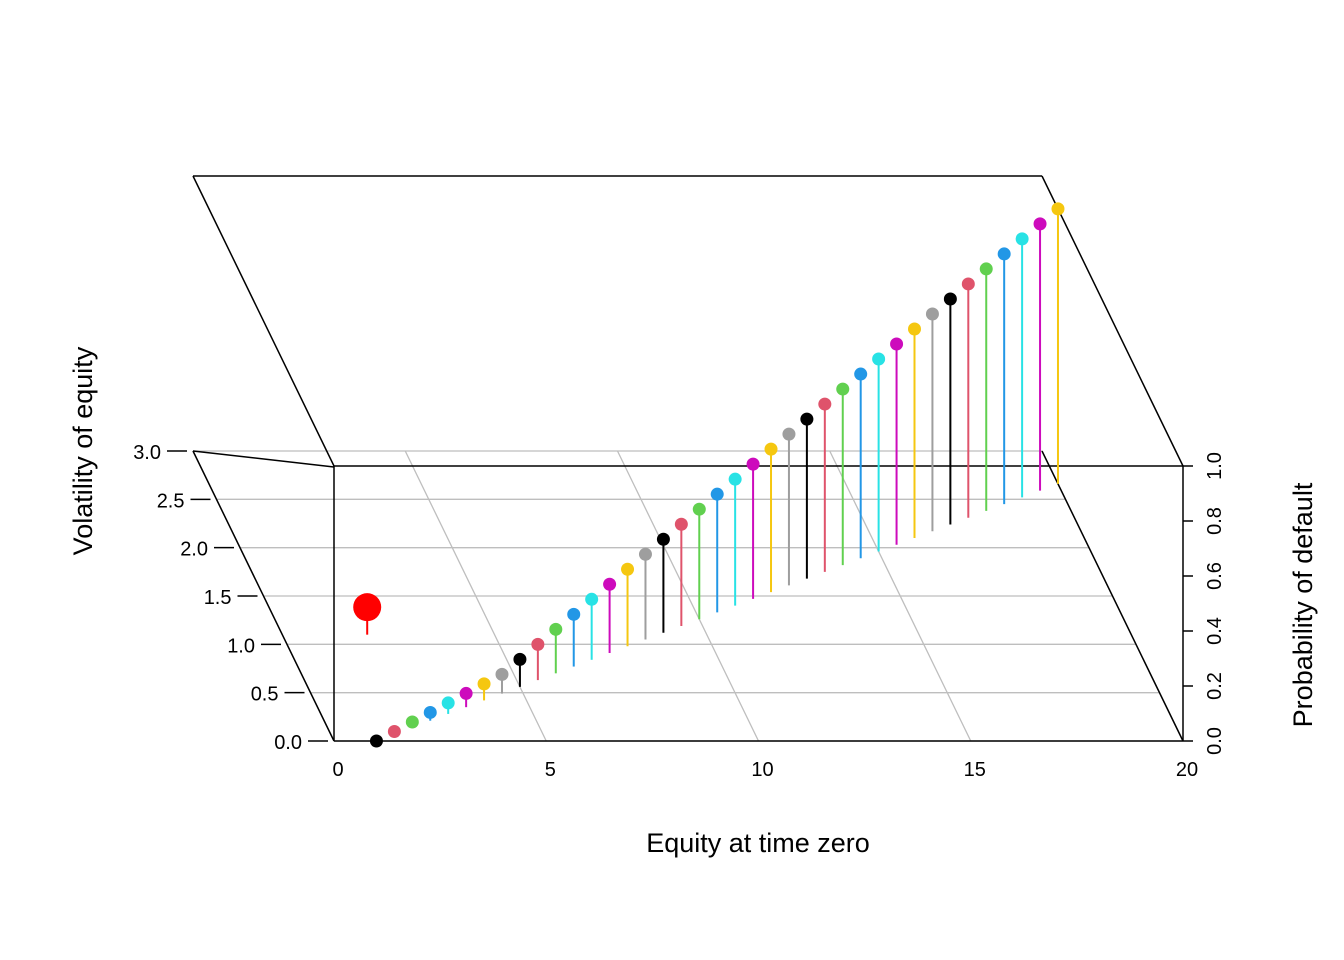 The width and height of the screenshot is (1344, 960). Describe the element at coordinates (1303, 604) in the screenshot. I see `z-axis-title: Probability of default` at that location.